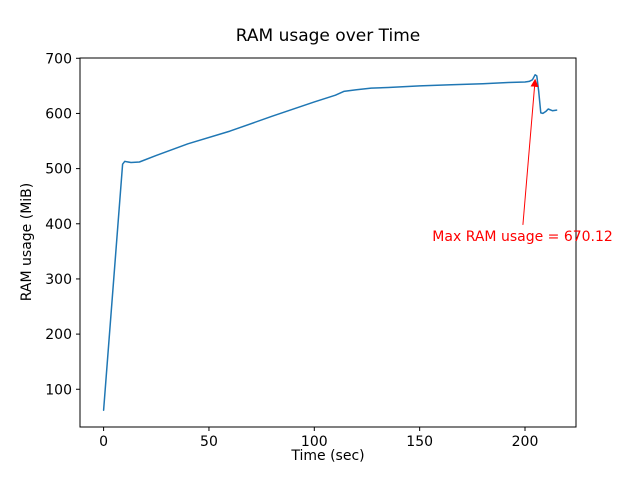 The image size is (640, 480). What do you see at coordinates (103, 442) in the screenshot?
I see `x-tick-label: 0` at bounding box center [103, 442].